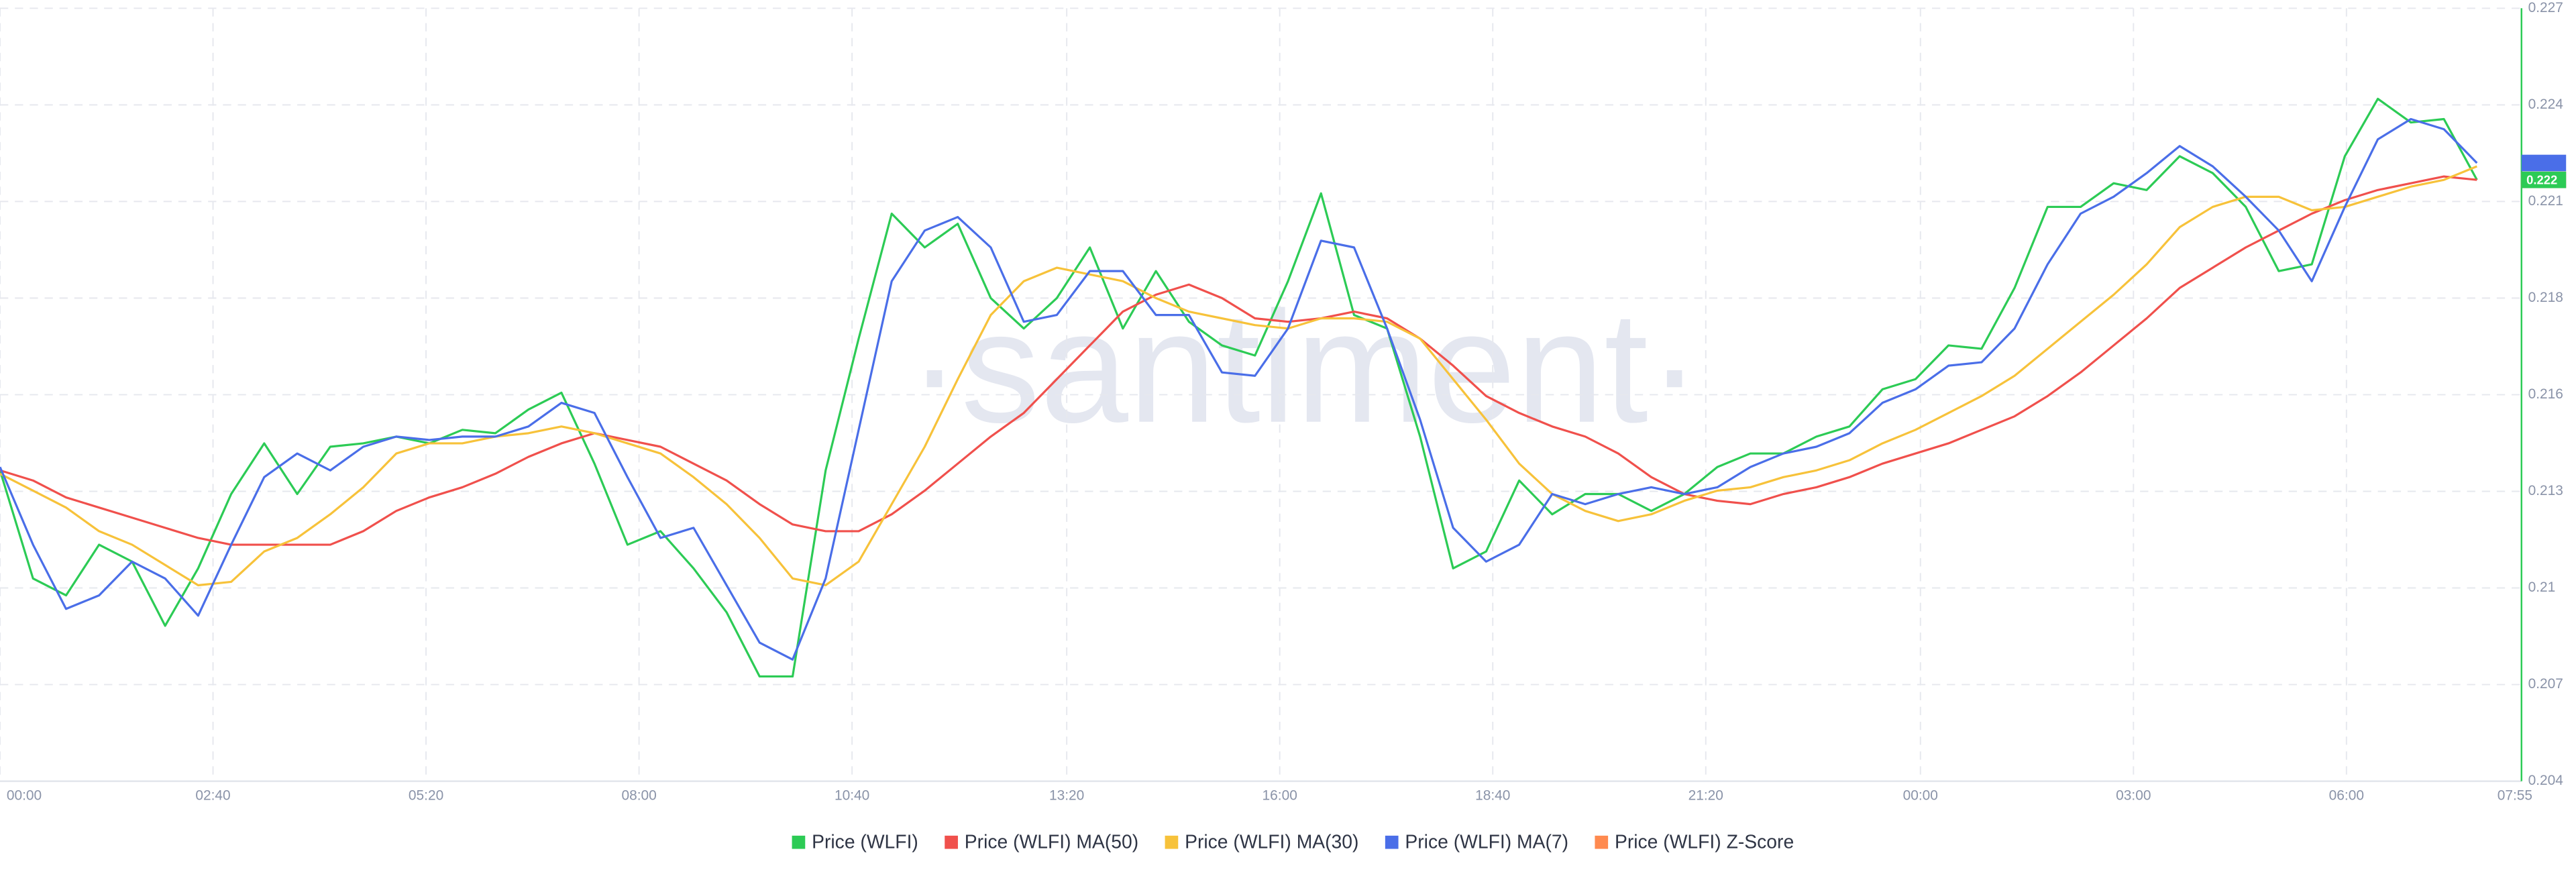 Image resolution: width=2576 pixels, height=872 pixels. I want to click on x-tick-label: 03:00, so click(2133, 795).